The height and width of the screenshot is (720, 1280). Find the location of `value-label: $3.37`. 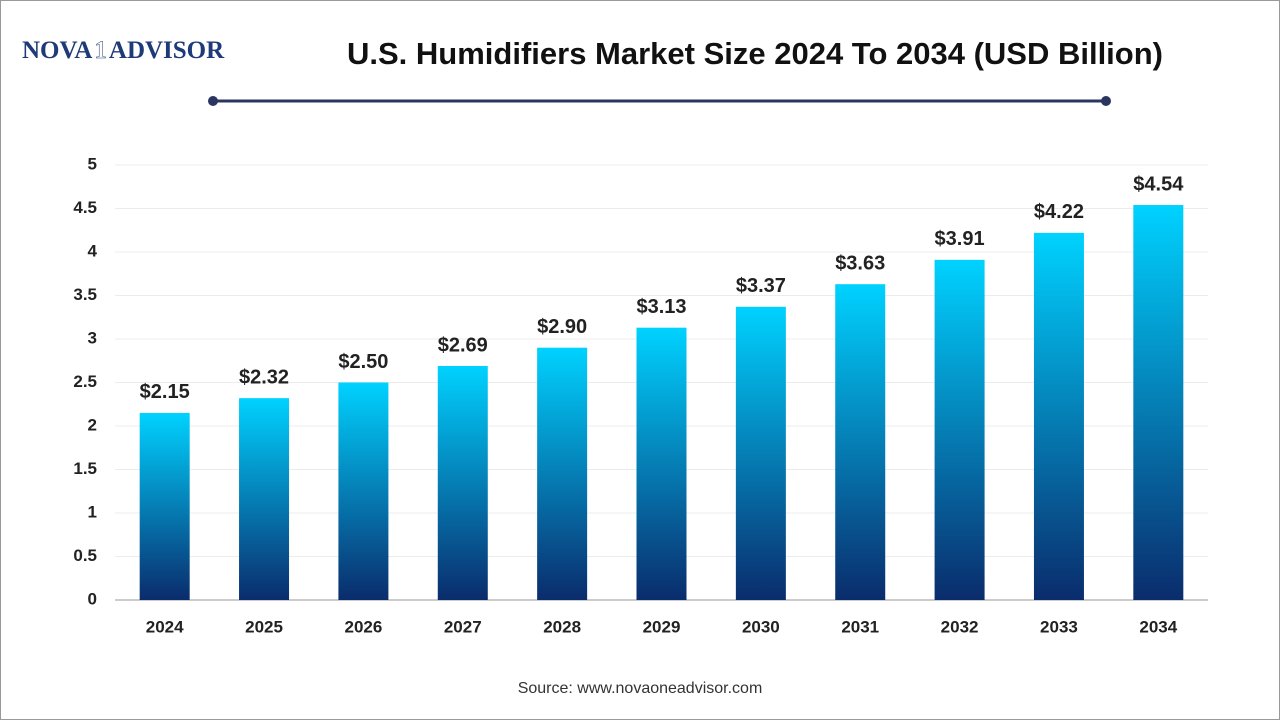

value-label: $3.37 is located at coordinates (761, 286).